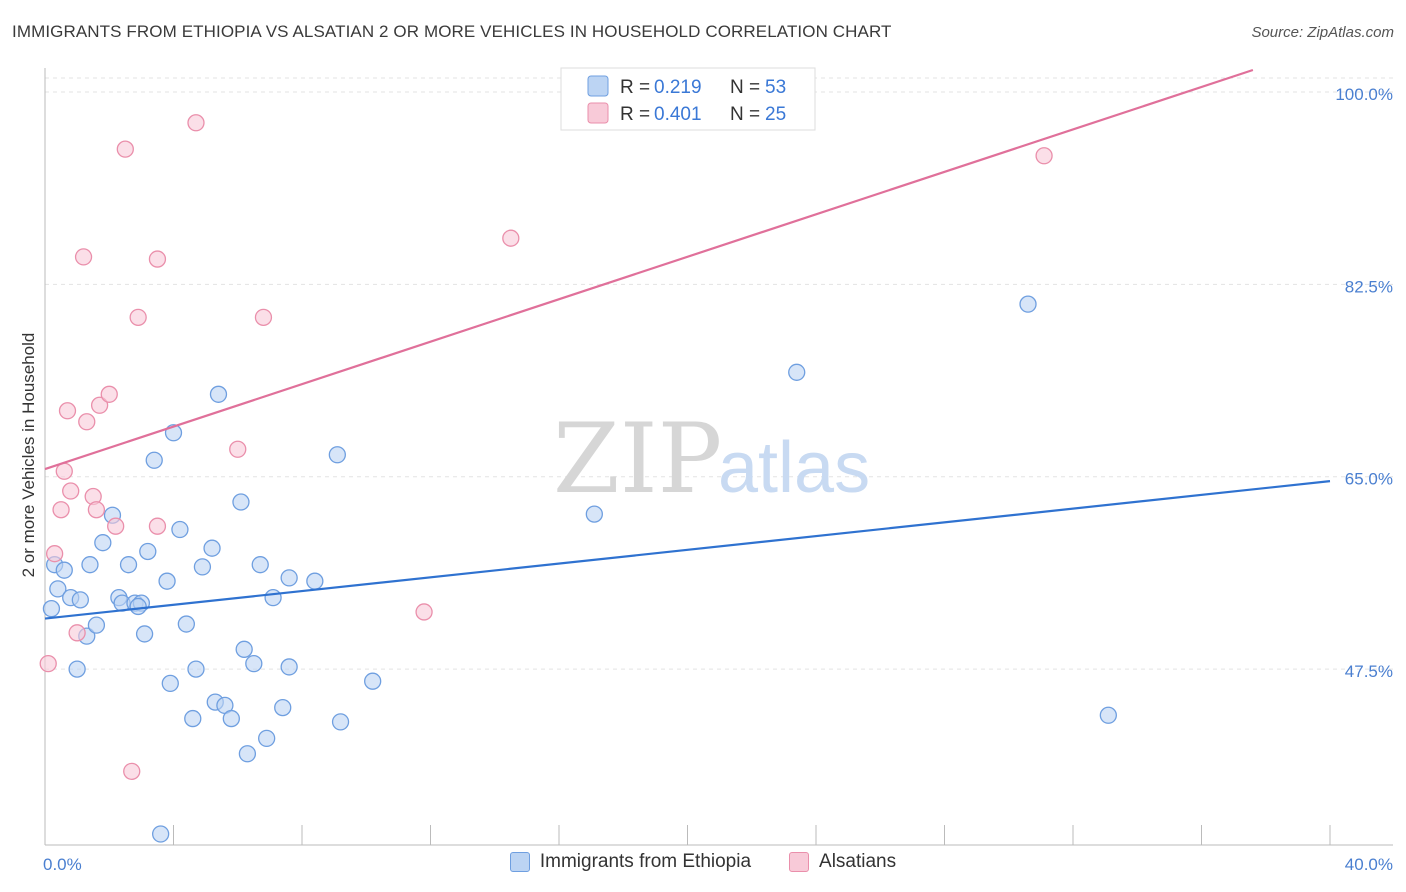  What do you see at coordinates (799, 862) in the screenshot?
I see `legend-swatch-alsatians` at bounding box center [799, 862].